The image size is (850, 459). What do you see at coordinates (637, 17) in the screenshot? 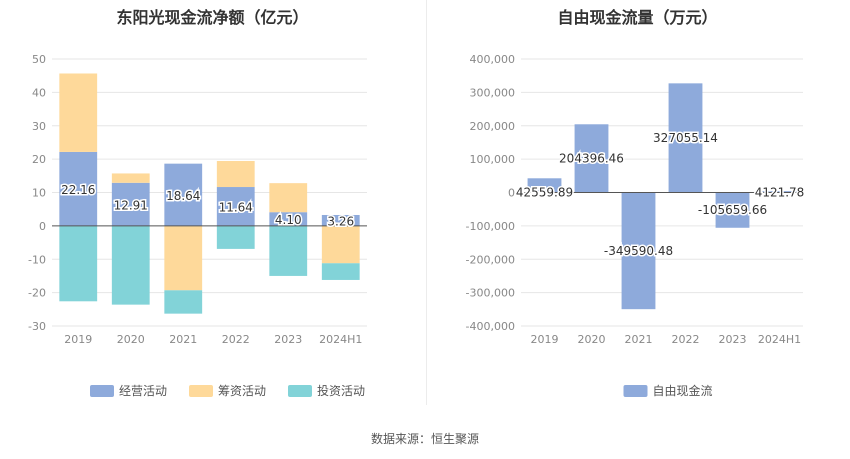
I see `chart-title: 自由现金流量（万元）` at bounding box center [637, 17].